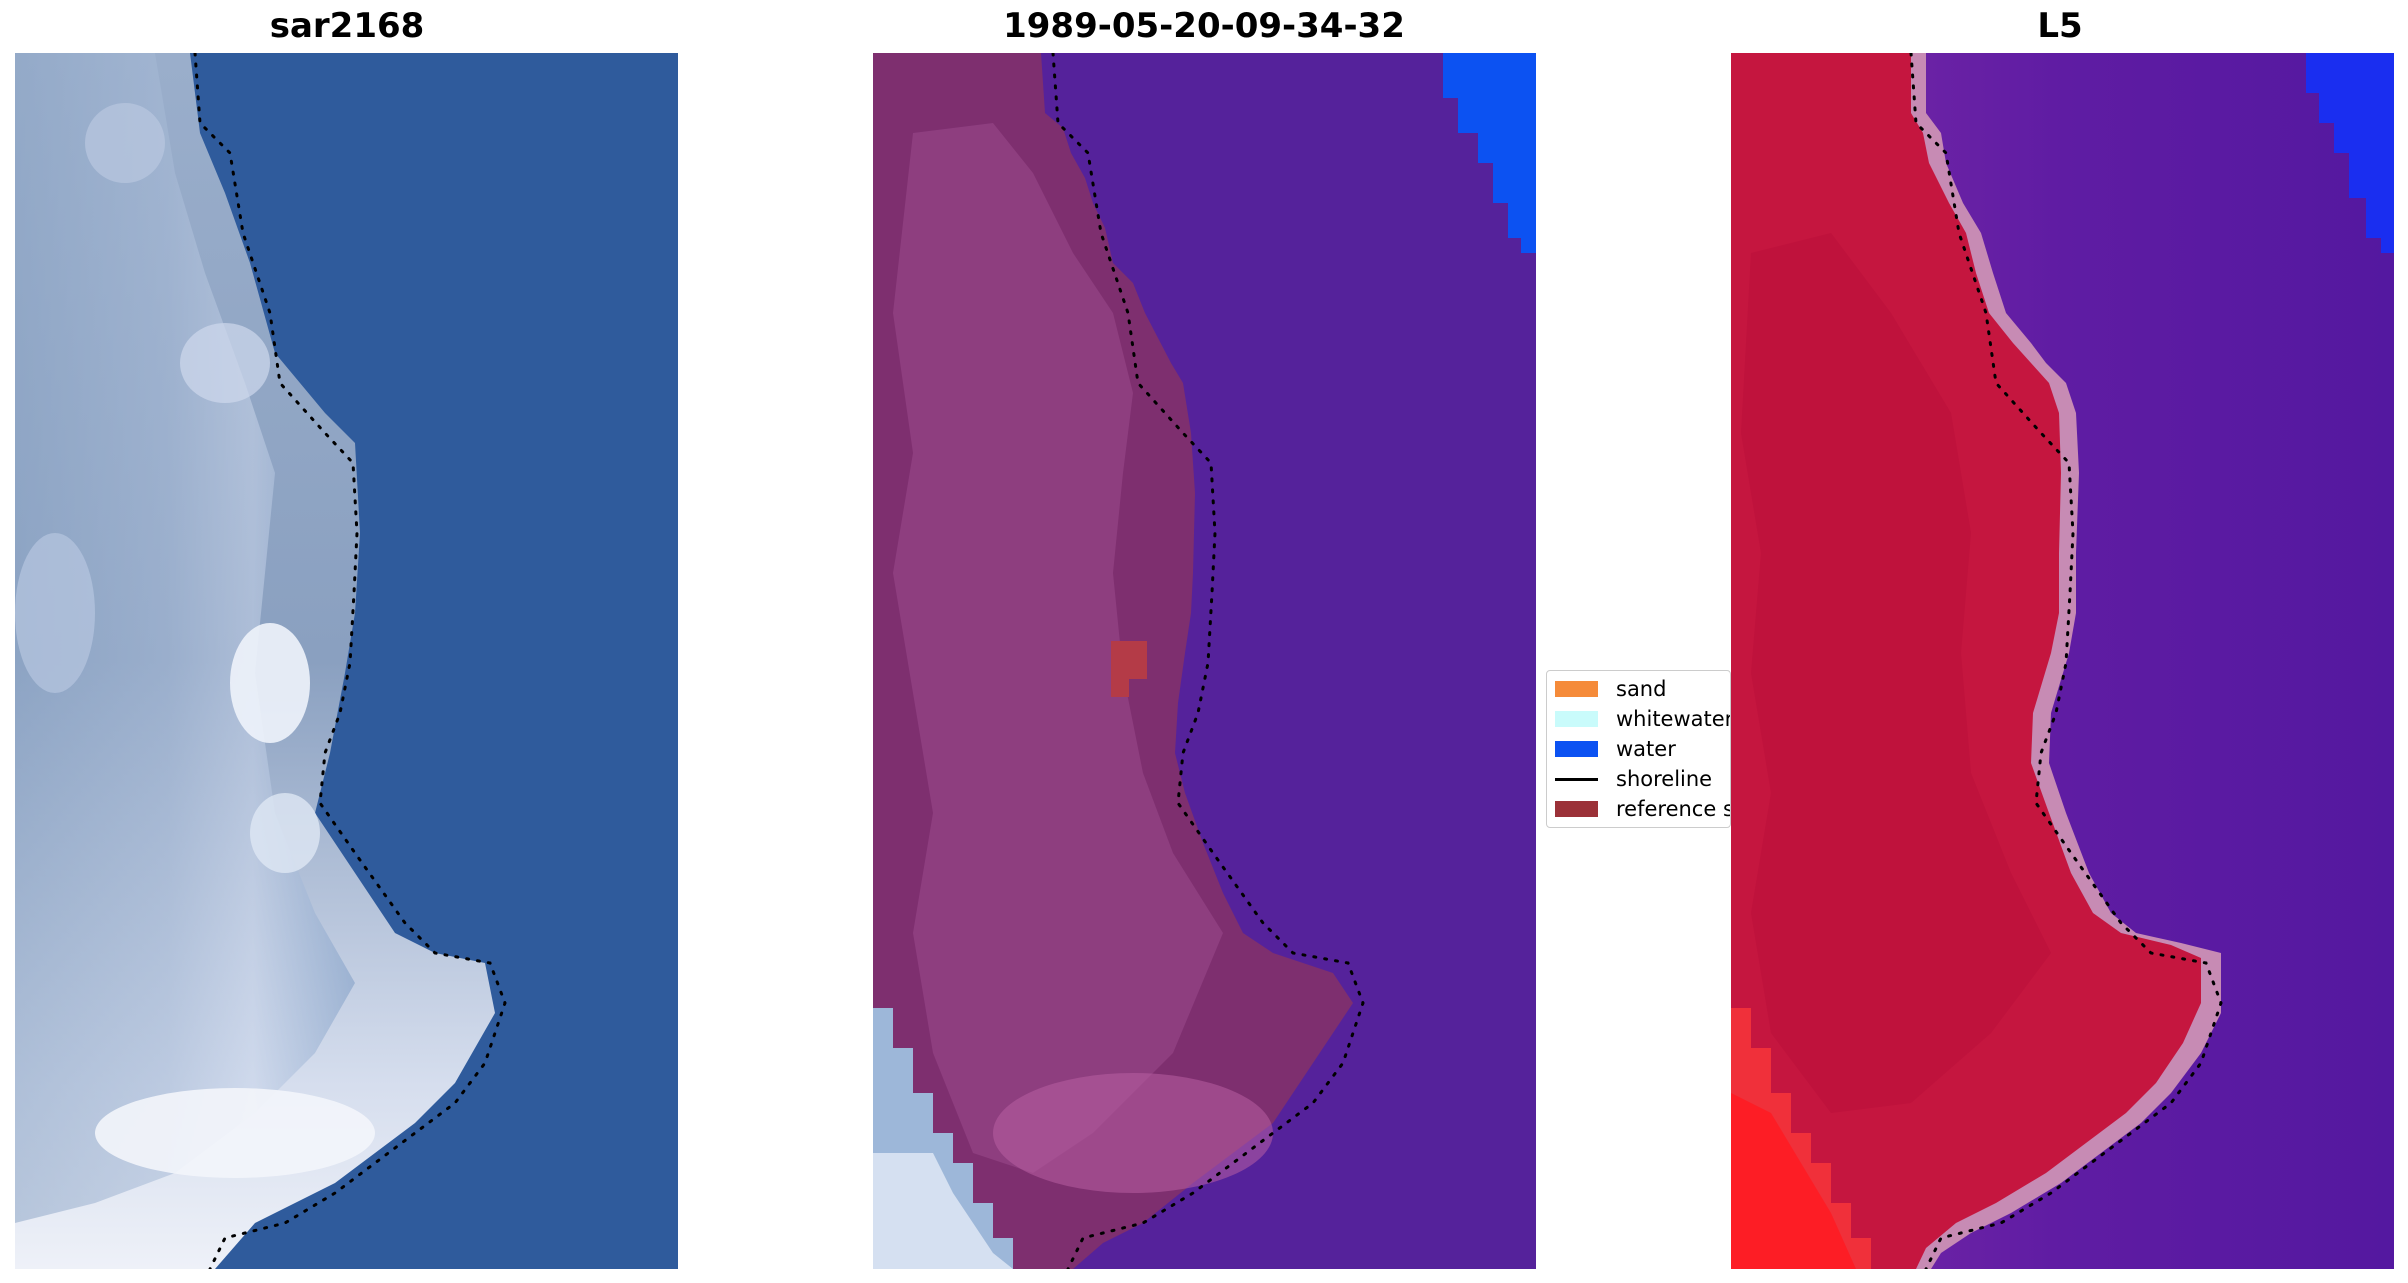 This screenshot has width=2408, height=1283. What do you see at coordinates (1793, 1181) in the screenshot?
I see `bright-red-highlight` at bounding box center [1793, 1181].